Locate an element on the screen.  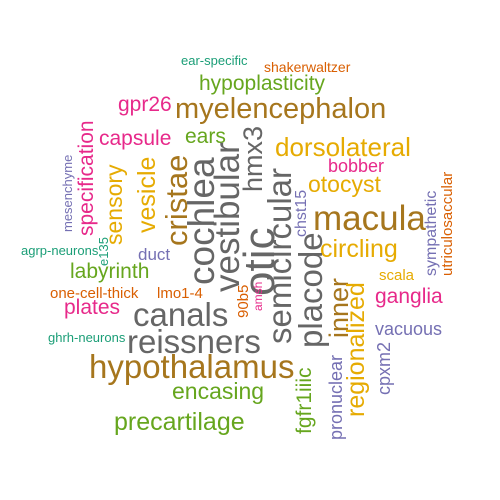
word-scala: scala is located at coordinates (397, 275).